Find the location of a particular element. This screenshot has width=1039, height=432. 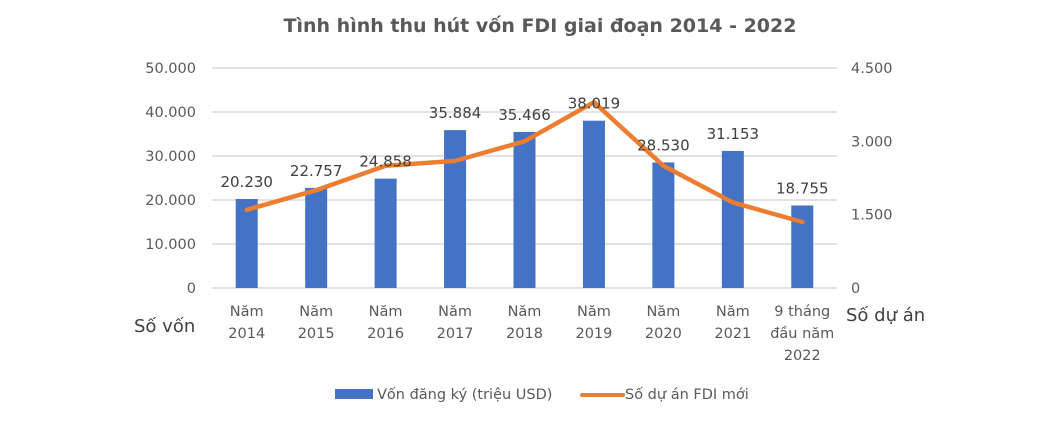

left-axis-title: Số vốn is located at coordinates (164, 326).